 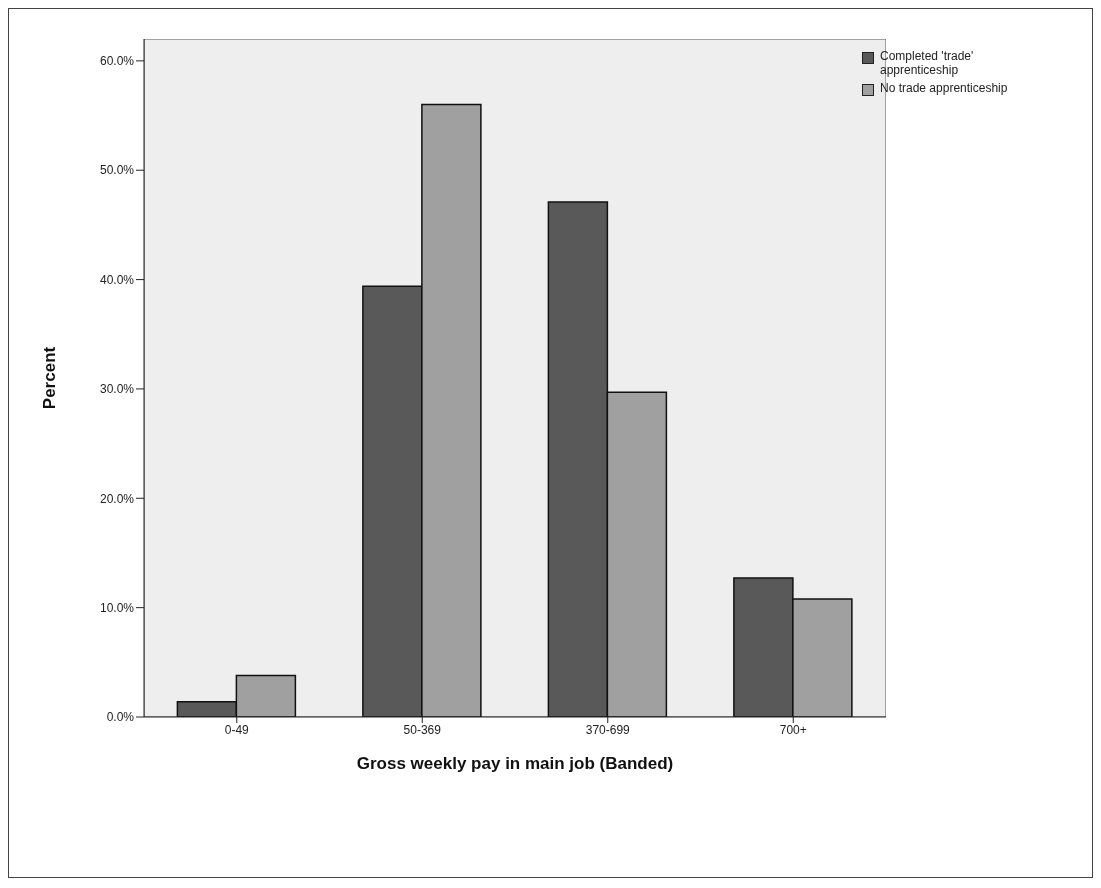 I want to click on y-tick-label: 50.0%, so click(x=117, y=170).